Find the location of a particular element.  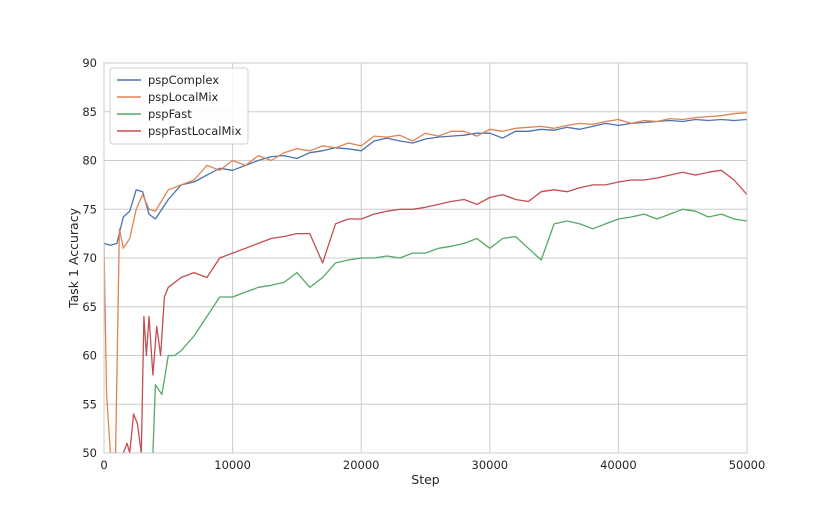

legend-entry: pspComplex is located at coordinates (183, 80).